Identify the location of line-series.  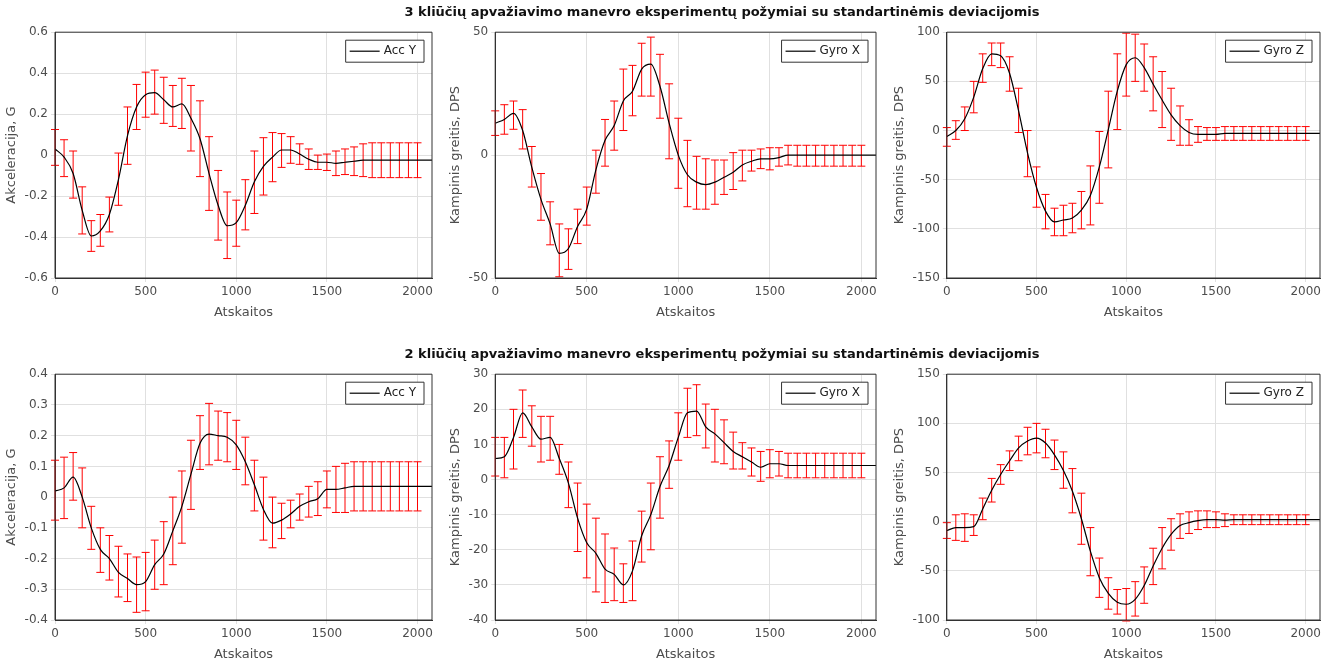
(1133, 521).